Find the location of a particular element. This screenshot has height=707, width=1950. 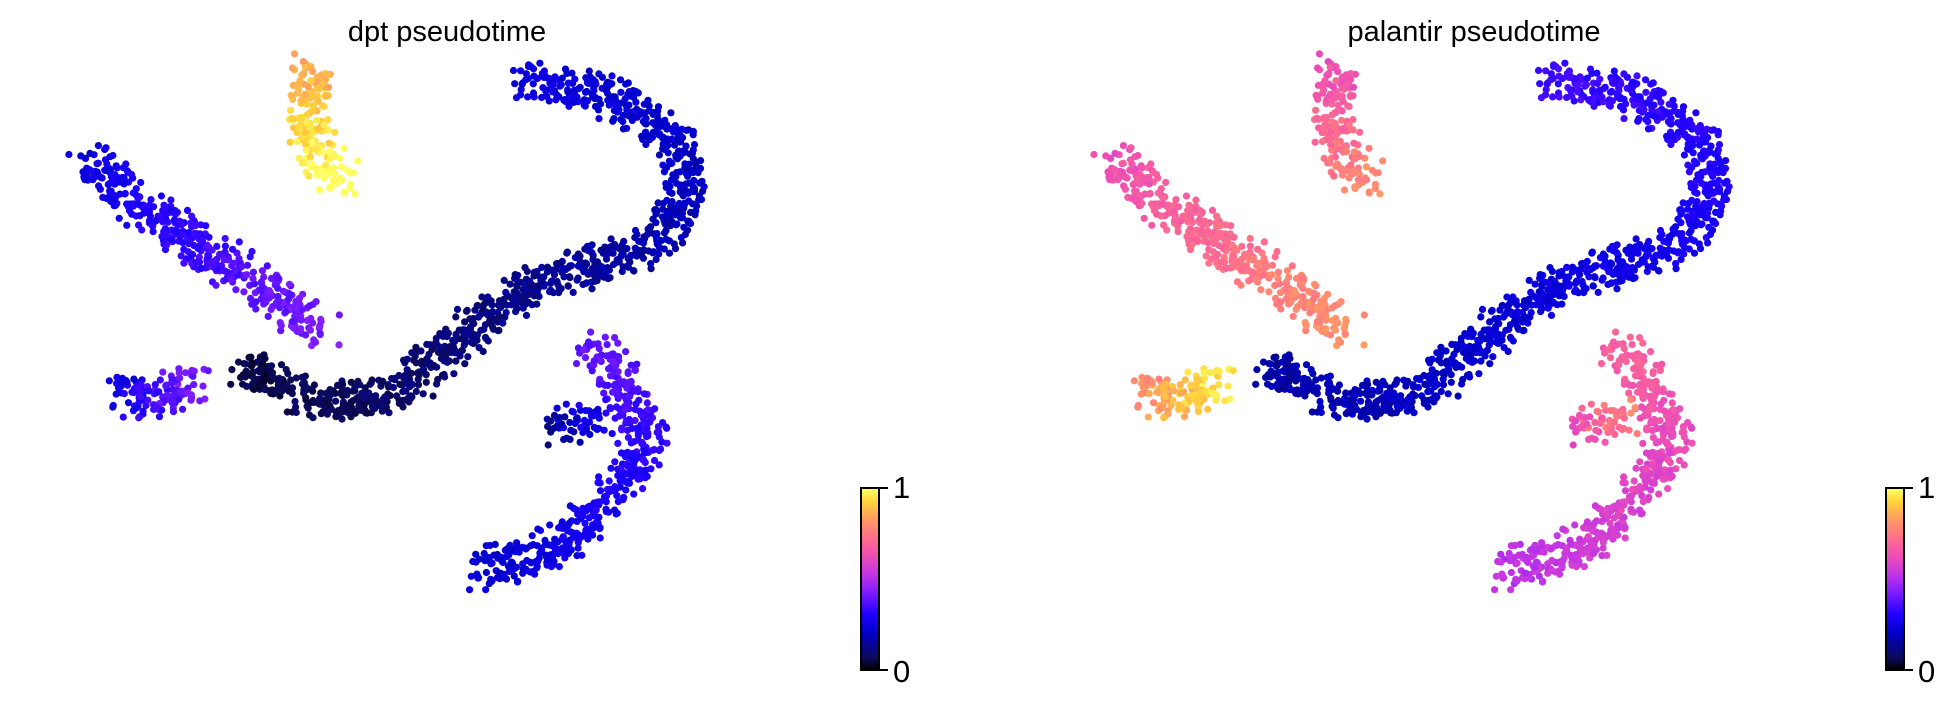

colorbar-tick-max is located at coordinates (1909, 488).